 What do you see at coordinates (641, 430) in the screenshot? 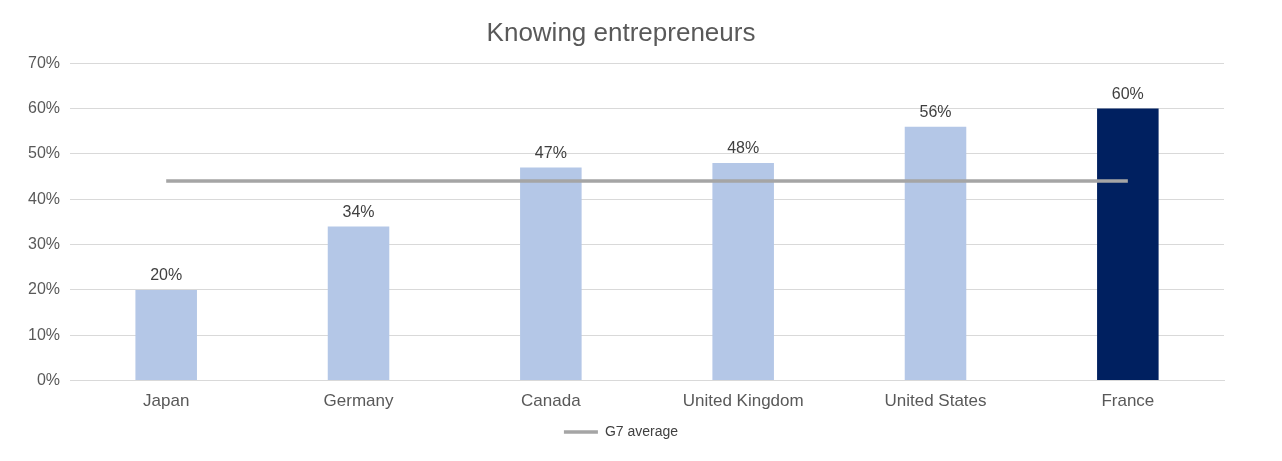
I see `legend-label: G7 average` at bounding box center [641, 430].